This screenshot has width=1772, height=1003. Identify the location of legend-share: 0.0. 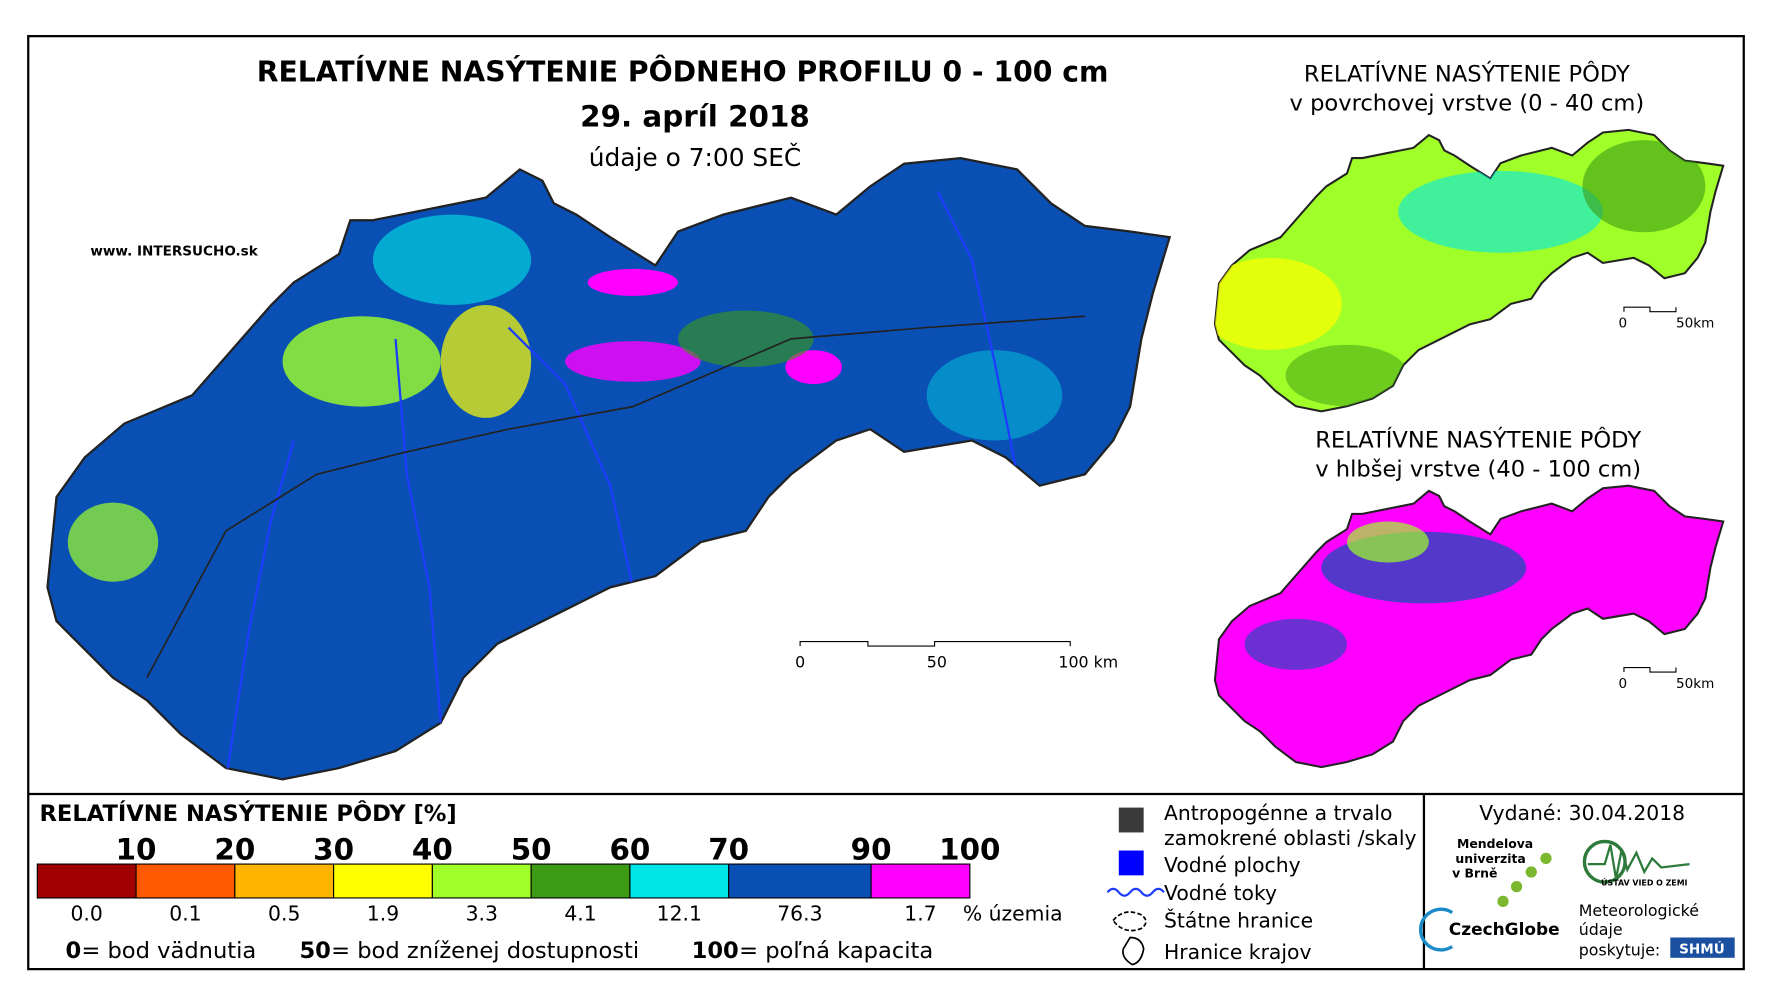
(87, 914).